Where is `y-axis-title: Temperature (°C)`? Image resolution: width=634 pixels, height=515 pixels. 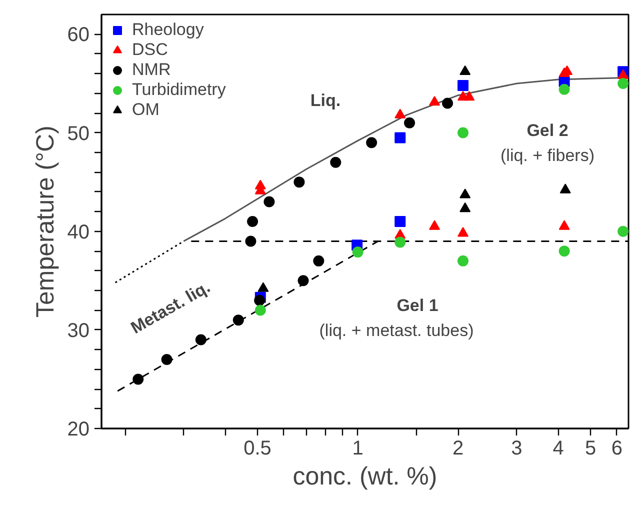 y-axis-title: Temperature (°C) is located at coordinates (45, 221).